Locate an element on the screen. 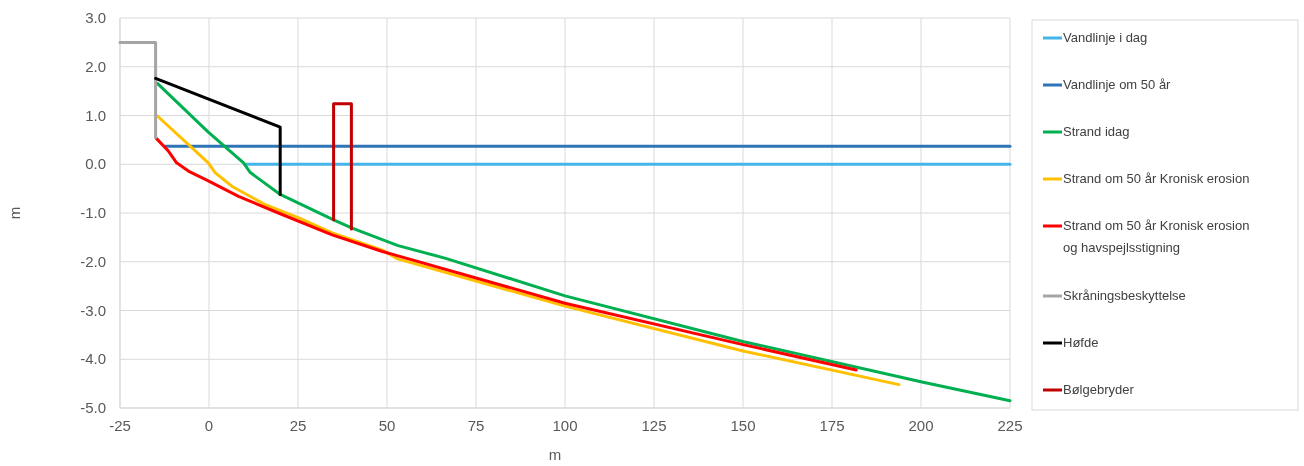 The width and height of the screenshot is (1304, 466). x-tick-label: 50 is located at coordinates (387, 425).